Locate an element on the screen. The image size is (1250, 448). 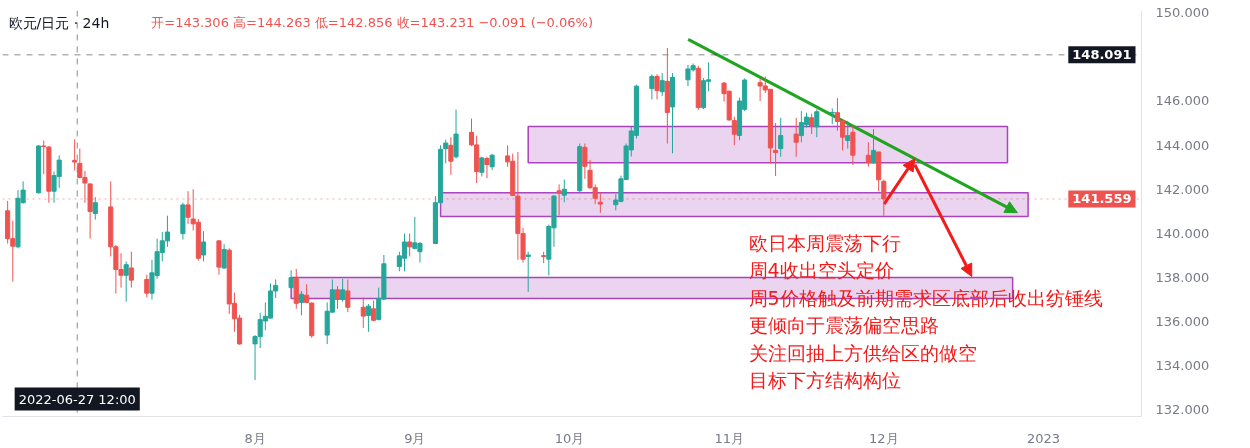
ref-line-label: 2022-06-27 12:00 is located at coordinates (77, 399).